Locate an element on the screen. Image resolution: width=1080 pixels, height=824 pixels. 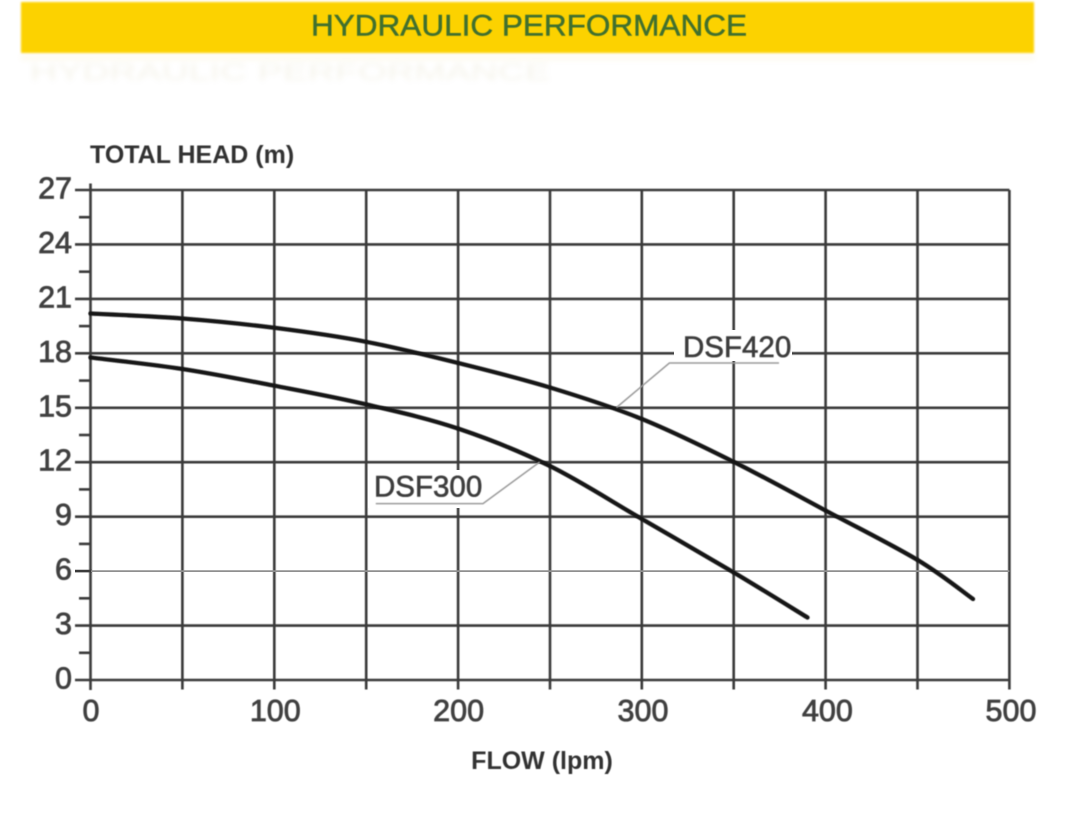
svg-text: 12 is located at coordinates (55, 461).